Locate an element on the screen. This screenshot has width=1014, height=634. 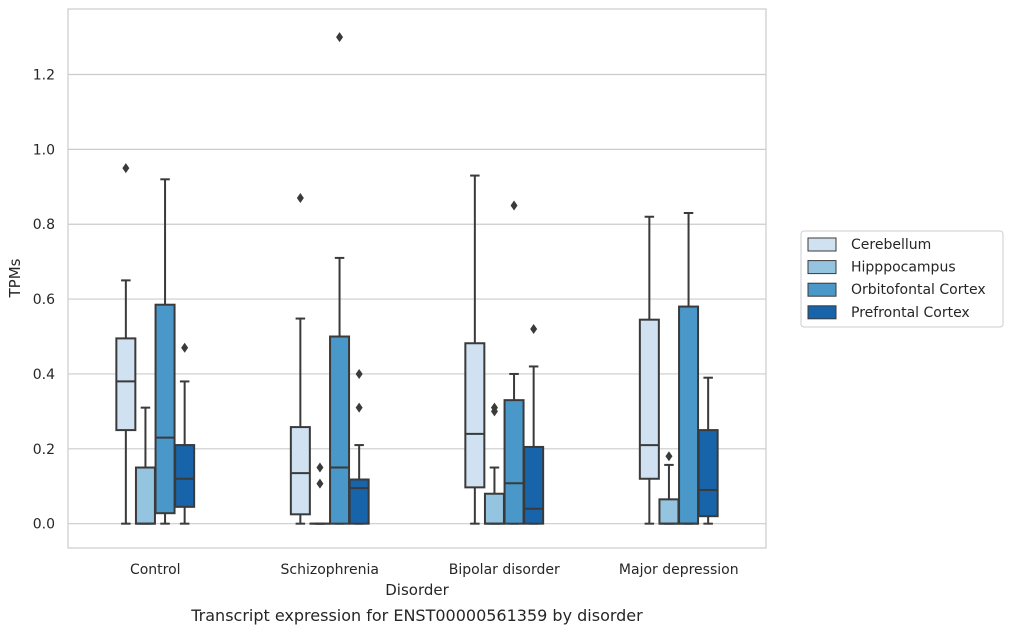
y-tick-label: 0.4 is located at coordinates (44, 375).